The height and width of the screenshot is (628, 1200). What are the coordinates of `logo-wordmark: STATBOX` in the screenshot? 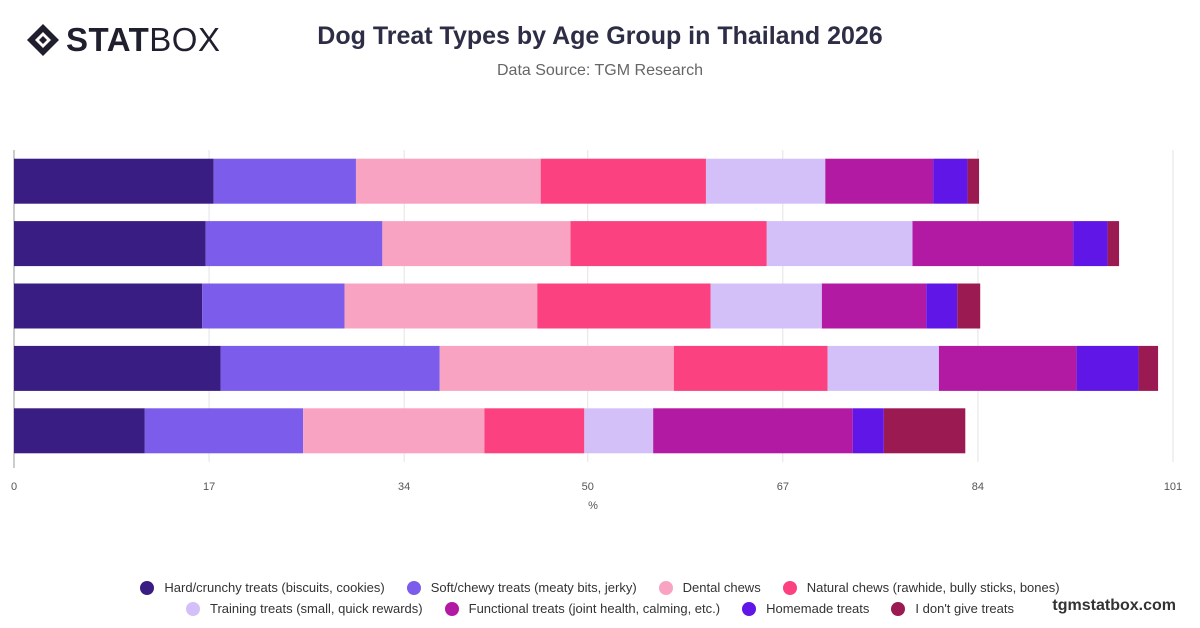 It's located at (143, 39).